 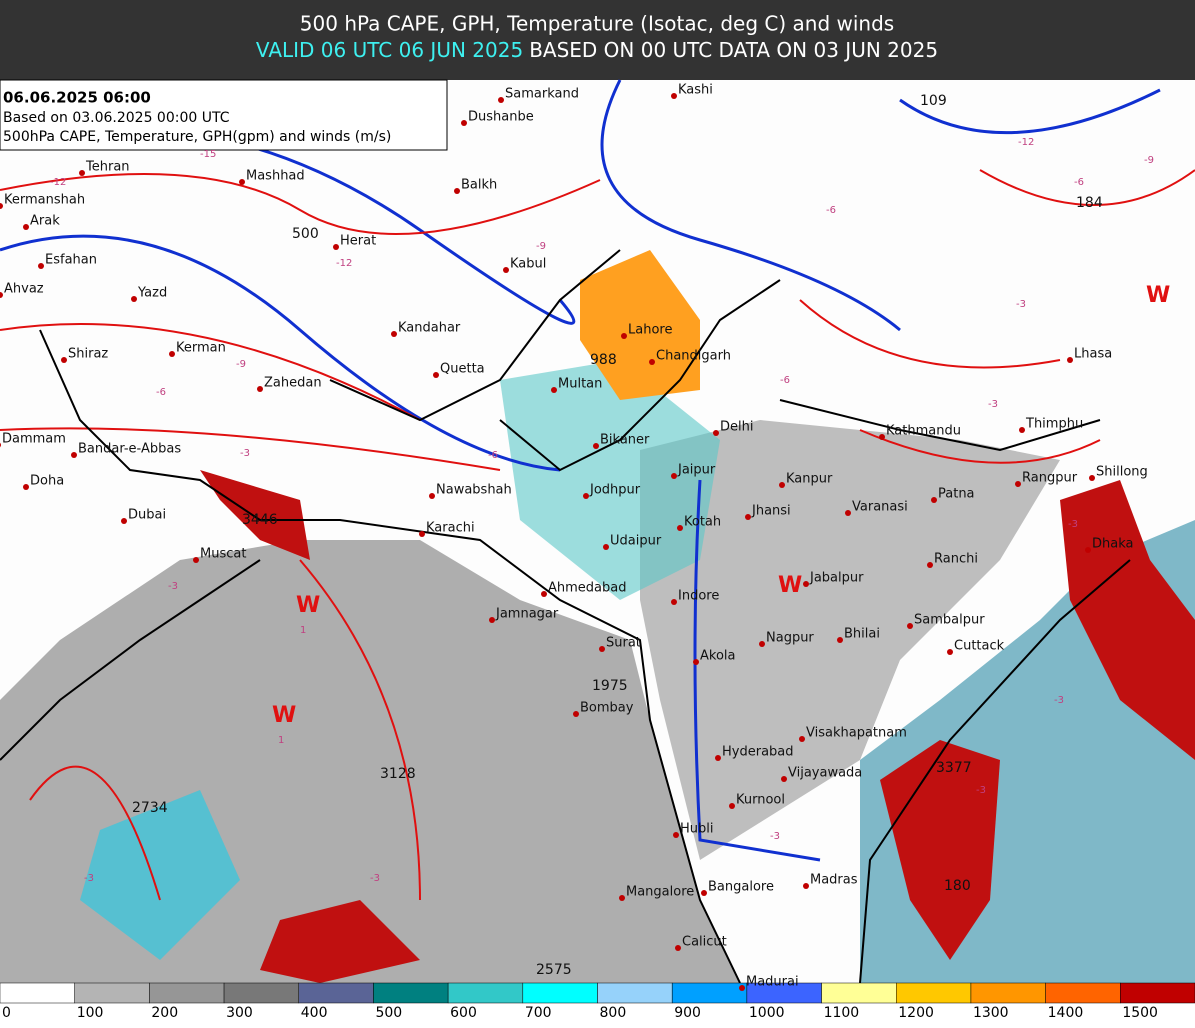 What do you see at coordinates (916, 1013) in the screenshot?
I see `colorbar-label: 1200` at bounding box center [916, 1013].